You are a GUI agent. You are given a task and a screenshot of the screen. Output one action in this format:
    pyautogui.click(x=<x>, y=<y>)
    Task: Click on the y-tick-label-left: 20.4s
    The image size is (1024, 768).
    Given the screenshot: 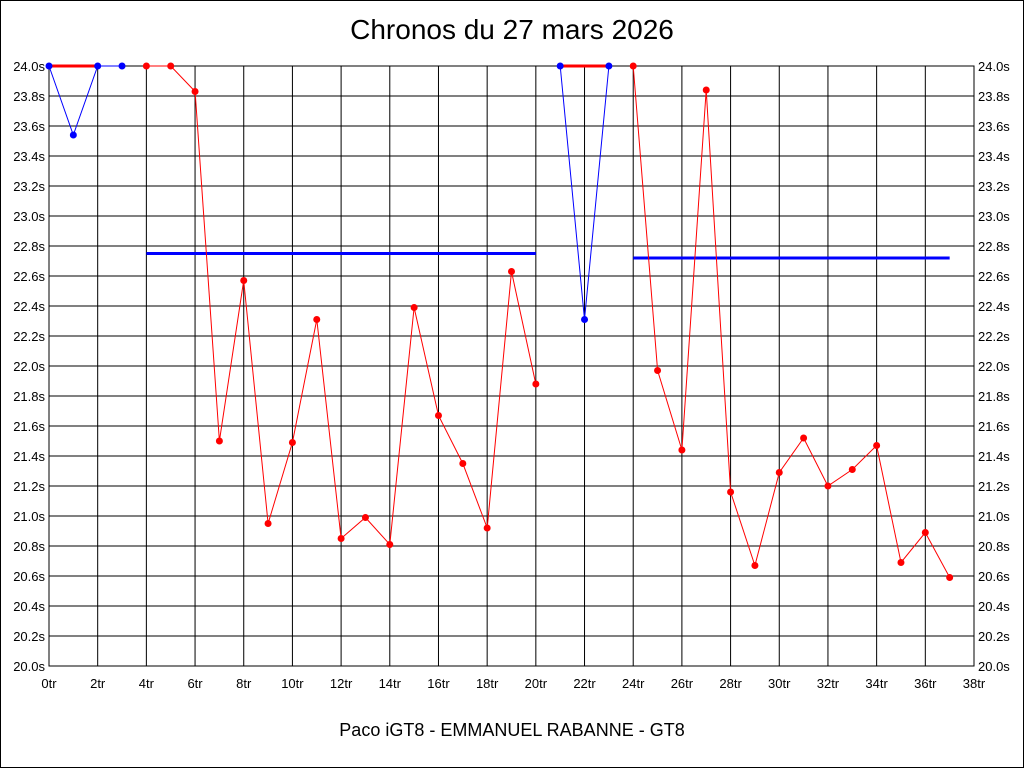 What is the action you would take?
    pyautogui.click(x=29, y=606)
    